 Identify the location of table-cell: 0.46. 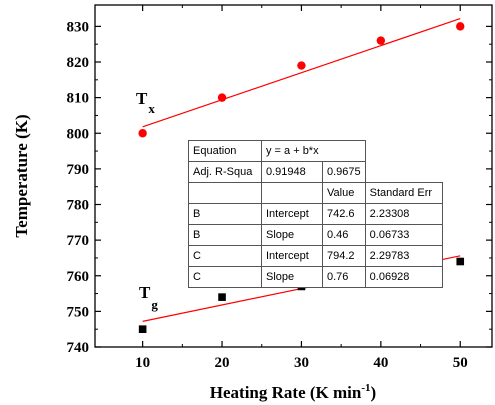
(344, 235).